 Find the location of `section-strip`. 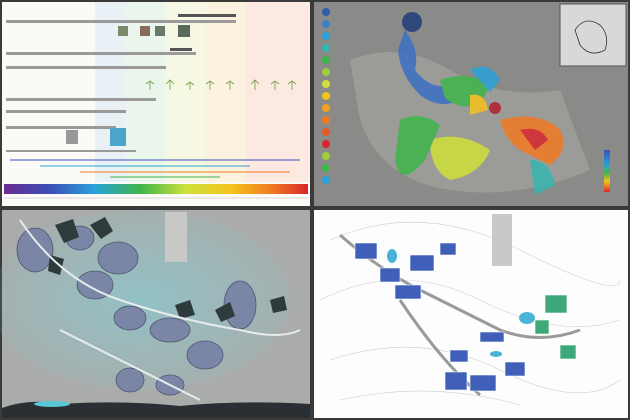

section-strip is located at coordinates (156, 409).